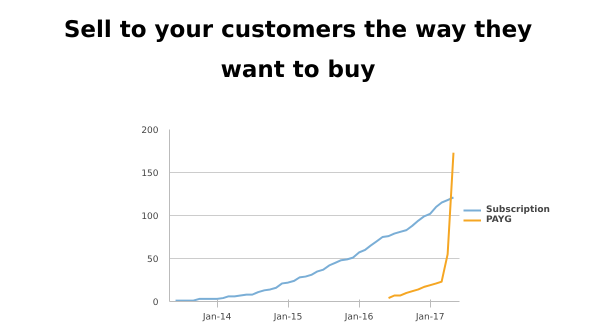  I want to click on y-tick-label: 50, so click(153, 260).